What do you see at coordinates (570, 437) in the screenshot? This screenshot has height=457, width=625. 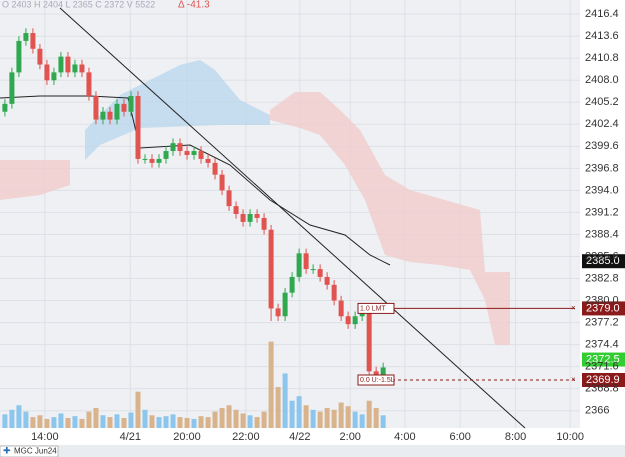 I see `x-tick-label: 10:00` at bounding box center [570, 437].